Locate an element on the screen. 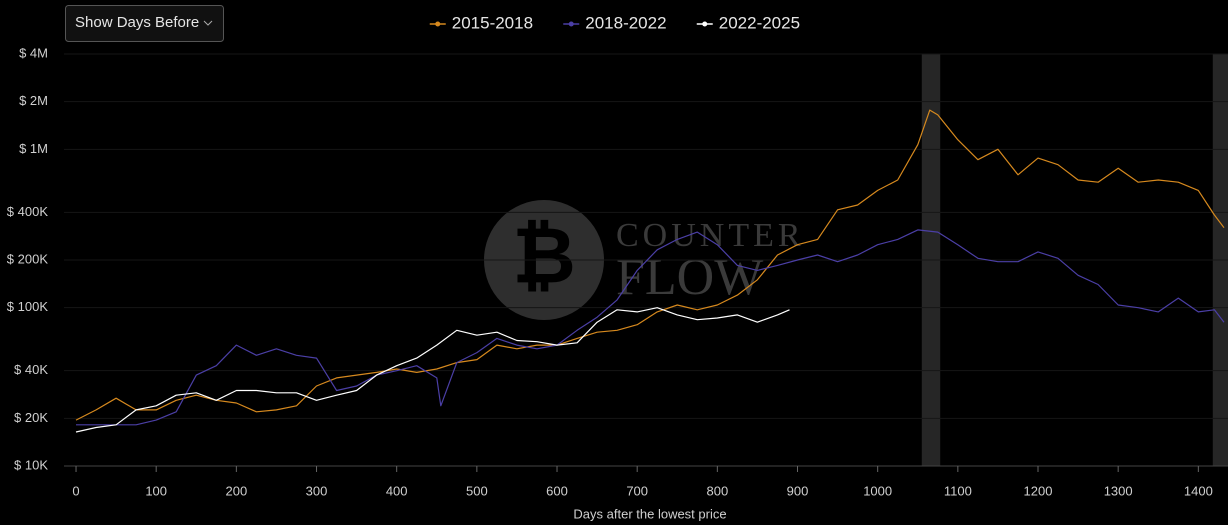  y-tick-label: $ 2M is located at coordinates (33, 100).